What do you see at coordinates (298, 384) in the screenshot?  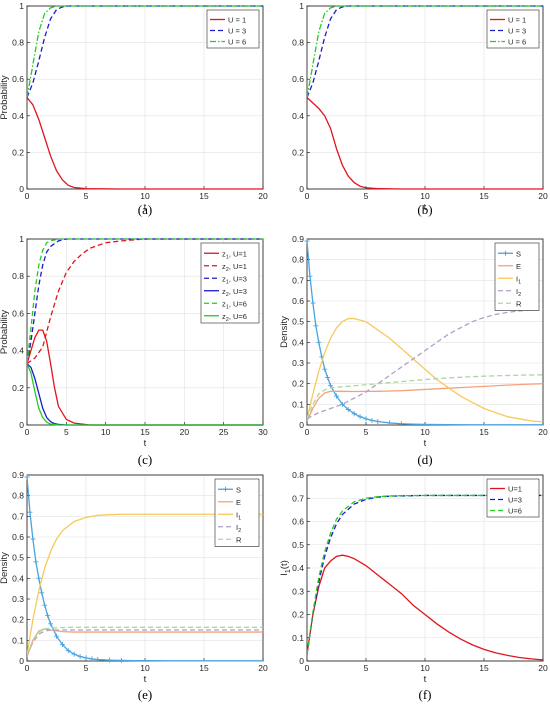 I see `y-tick-label: 0.2` at bounding box center [298, 384].